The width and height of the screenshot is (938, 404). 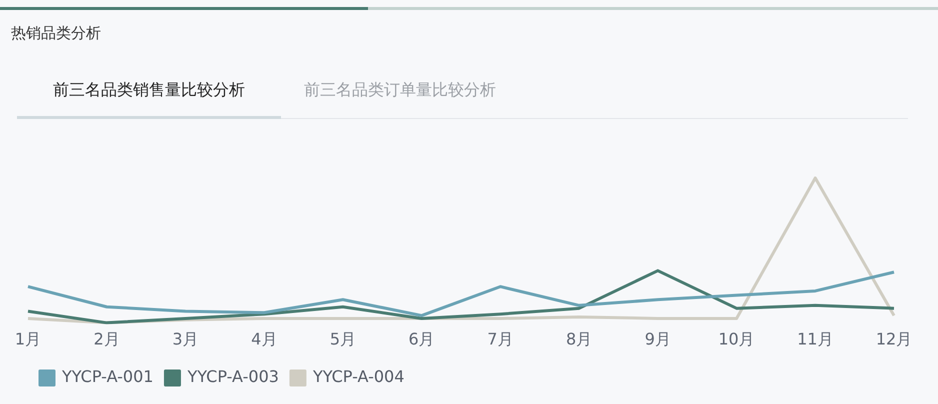 I want to click on legend-label: YYCP-A-003, so click(x=232, y=376).